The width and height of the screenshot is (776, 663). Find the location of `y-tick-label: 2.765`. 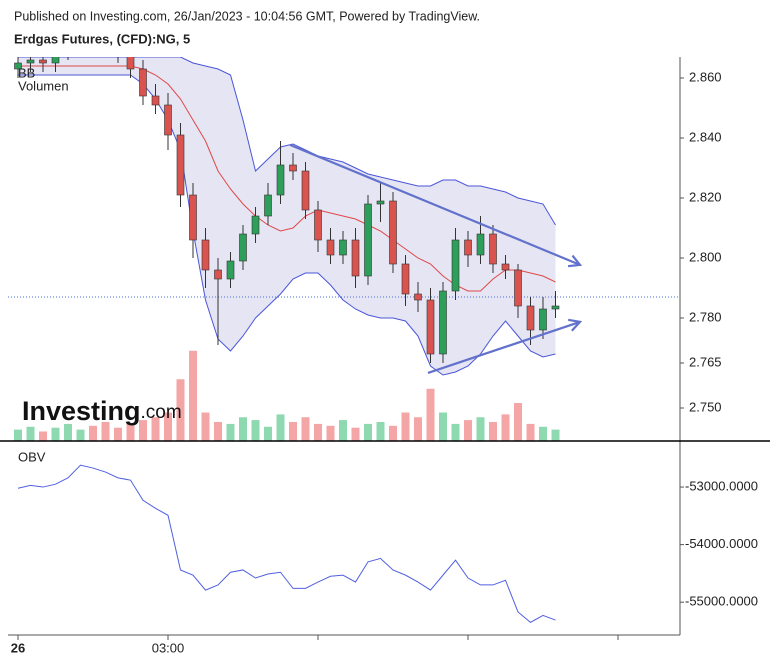

y-tick-label: 2.765 is located at coordinates (705, 361).